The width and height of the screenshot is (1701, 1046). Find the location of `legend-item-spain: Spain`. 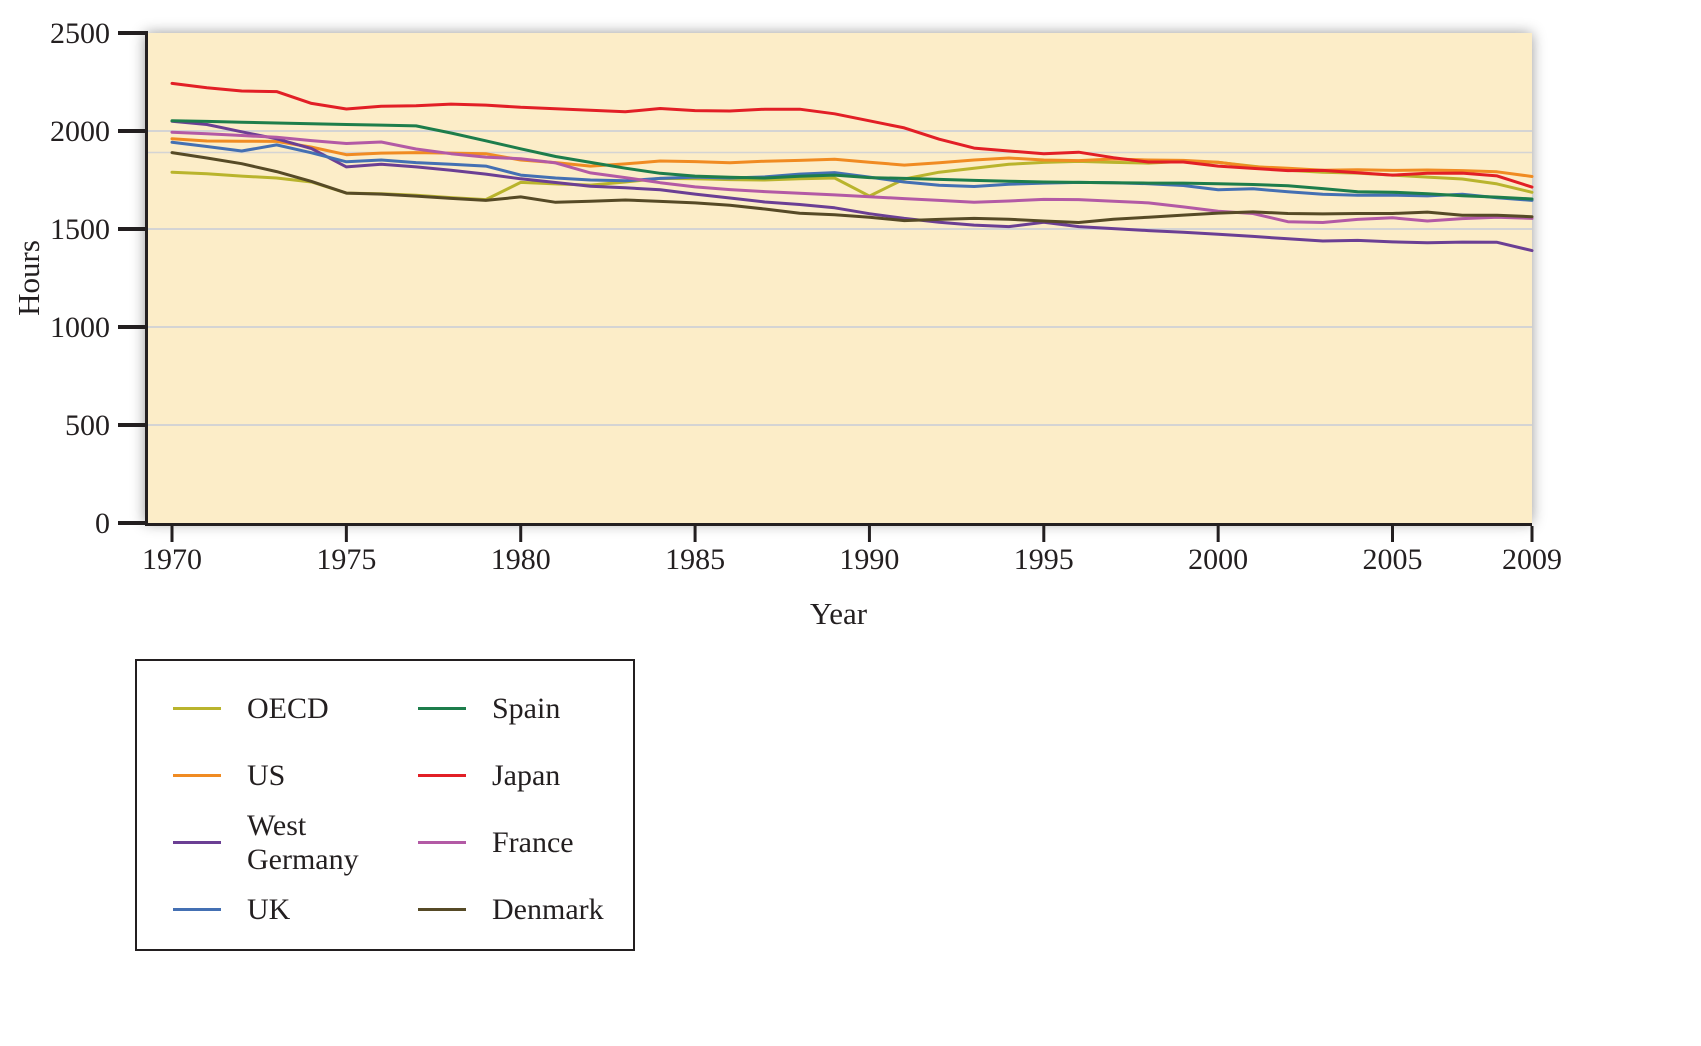

legend-item-spain: Spain is located at coordinates (525, 708).